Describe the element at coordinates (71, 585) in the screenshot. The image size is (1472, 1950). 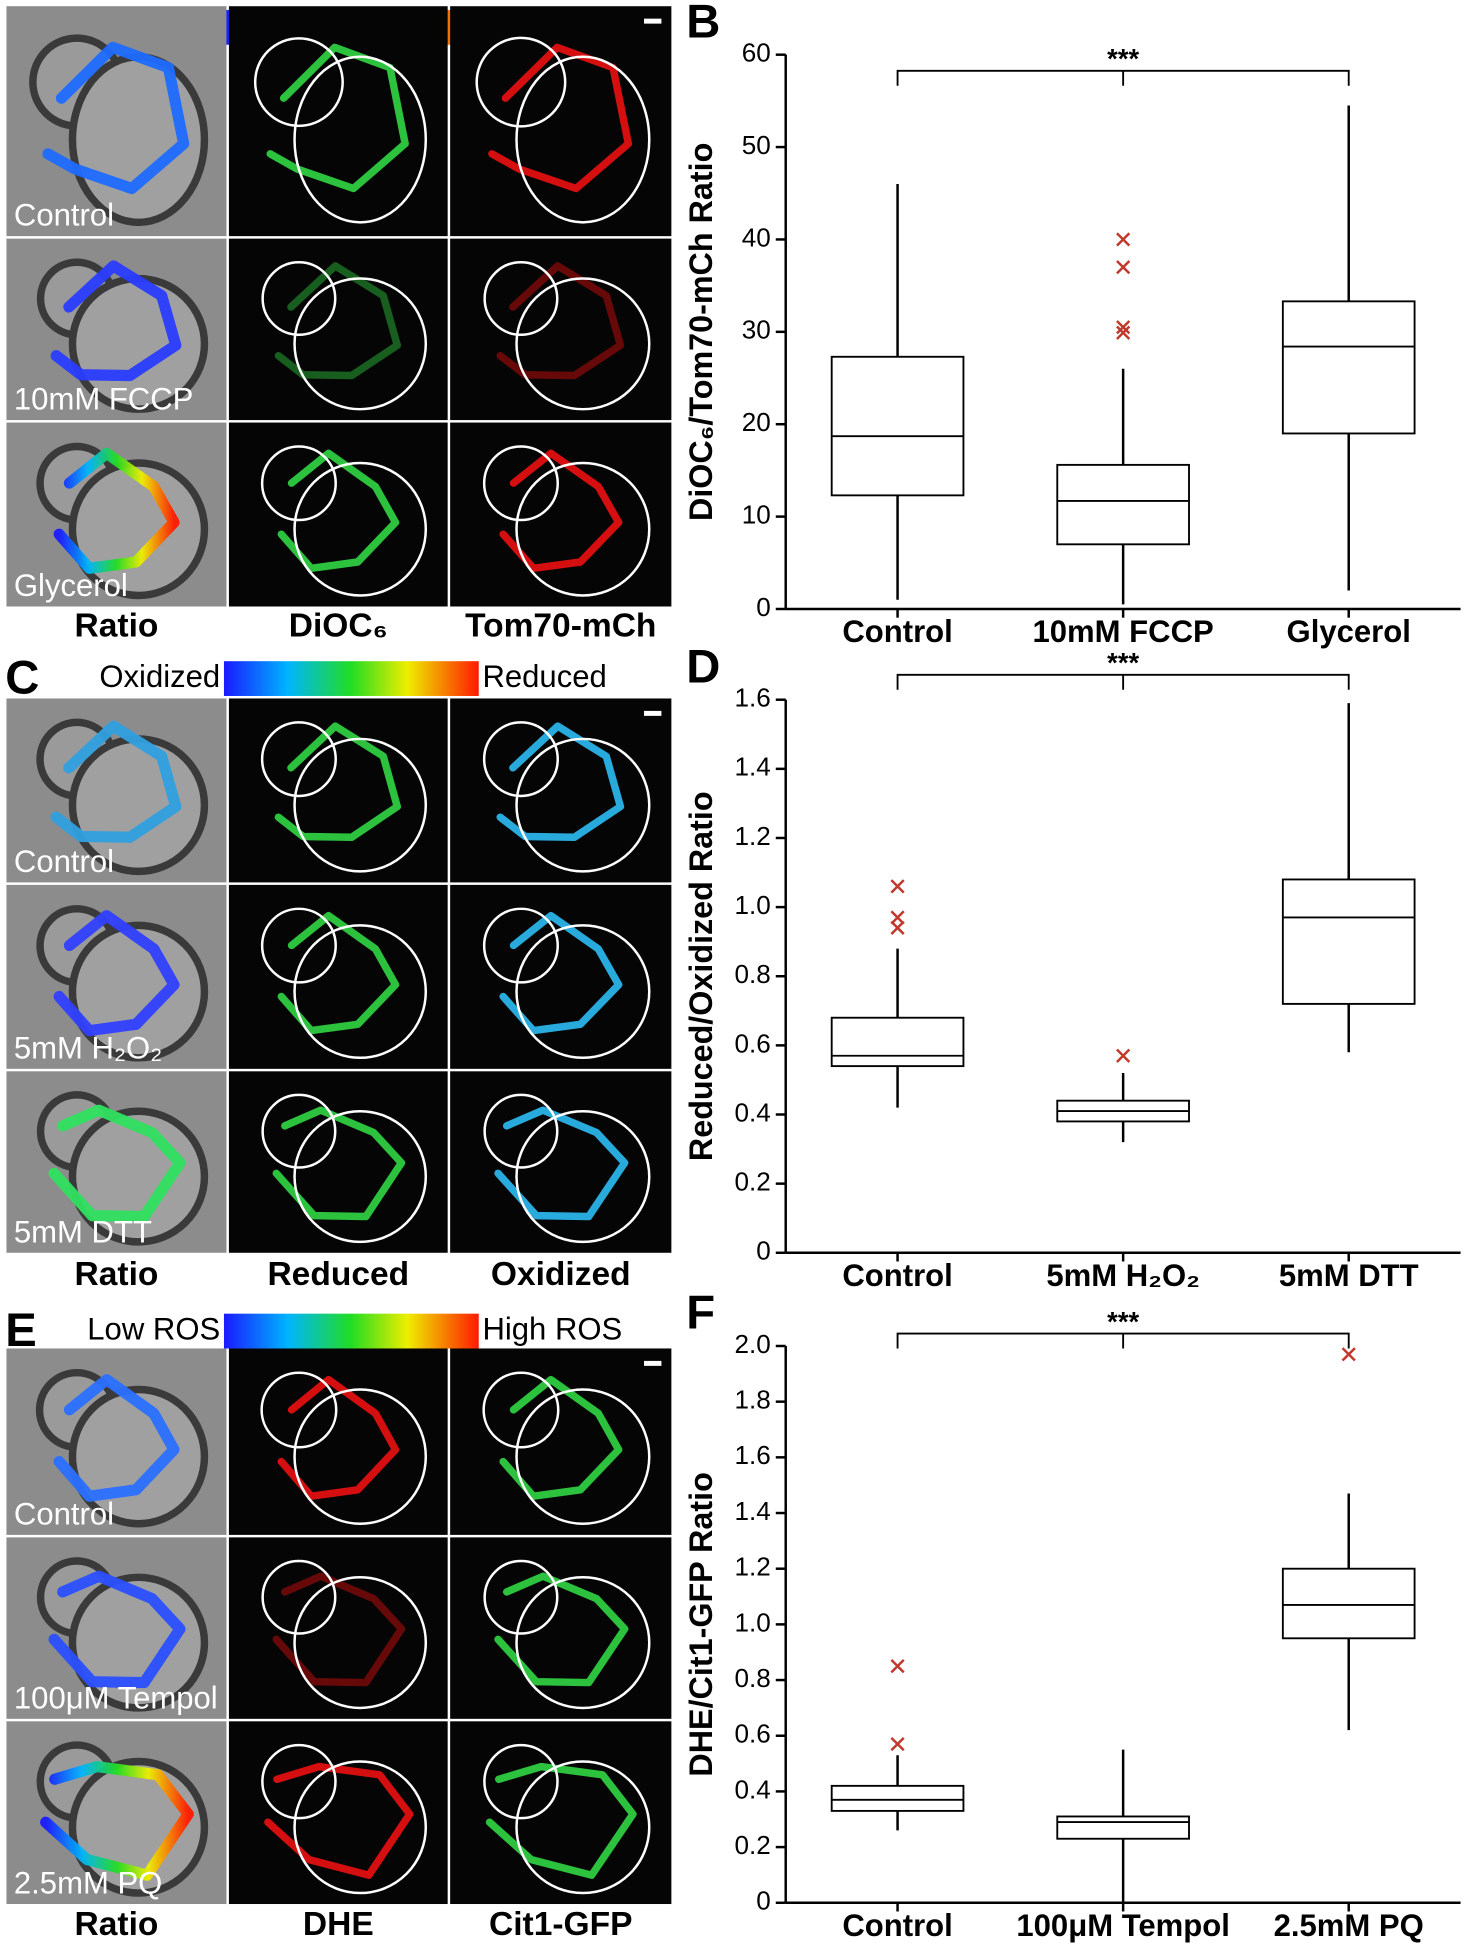
I see `condition-label: Glycerol` at that location.